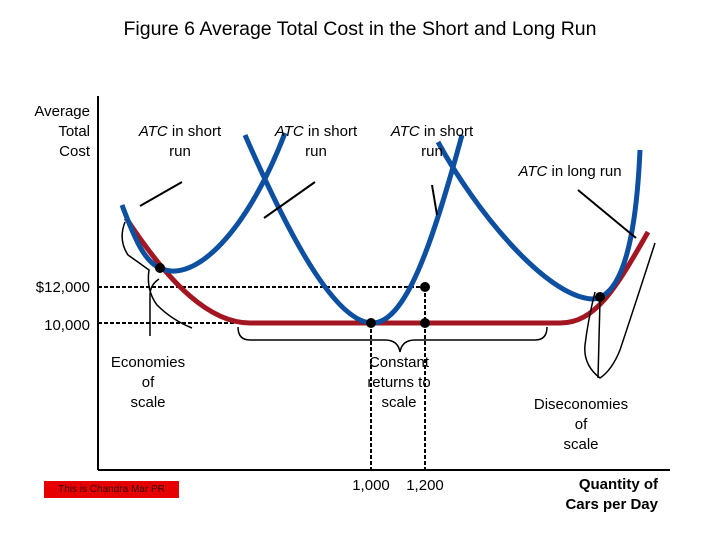  Describe the element at coordinates (153, 131) in the screenshot. I see `srac-label-1-italic: ATC` at that location.